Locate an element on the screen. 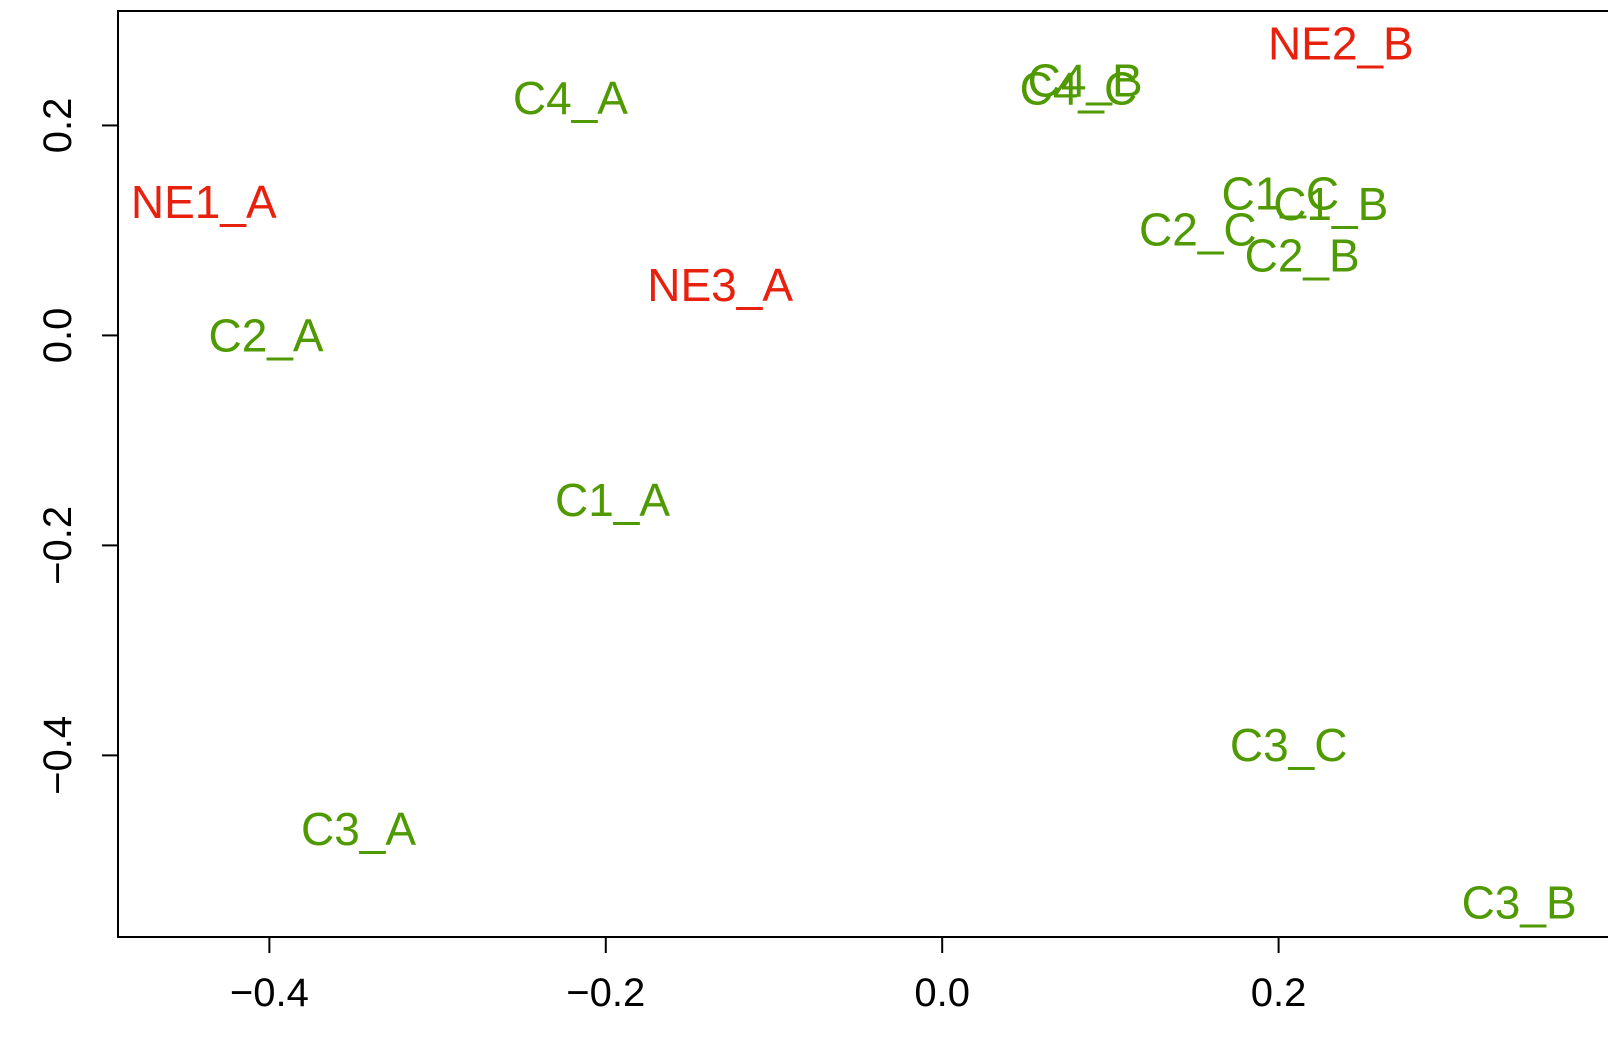  point-label: C3_A is located at coordinates (358, 829).